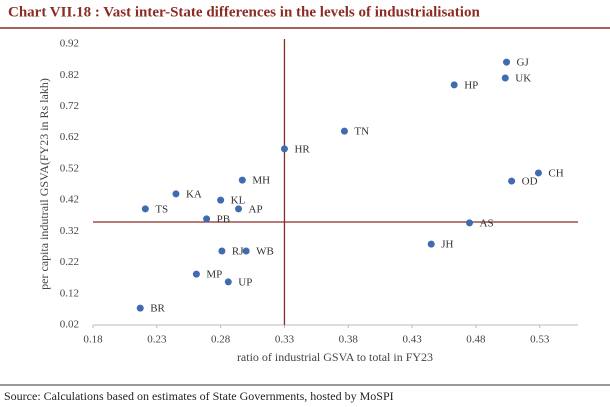  What do you see at coordinates (69, 200) in the screenshot?
I see `y-tick-label: 0.42` at bounding box center [69, 200].